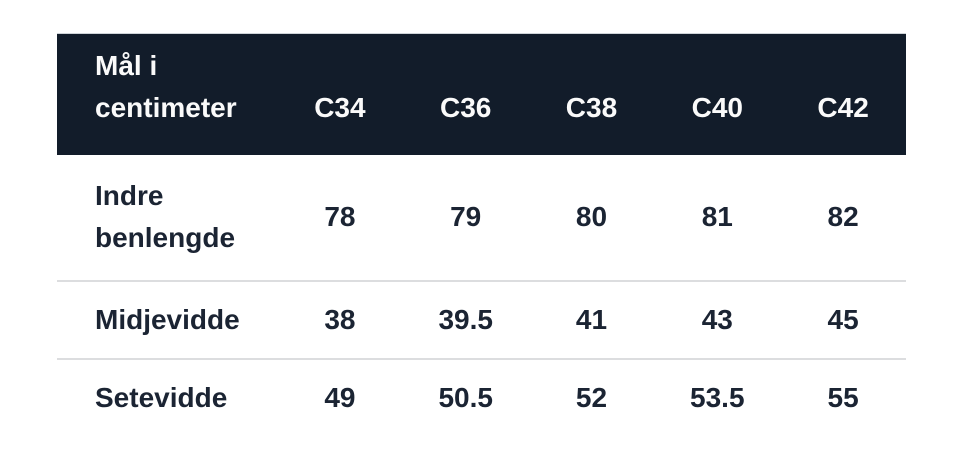  I want to click on header-col-c42: C42, so click(843, 94).